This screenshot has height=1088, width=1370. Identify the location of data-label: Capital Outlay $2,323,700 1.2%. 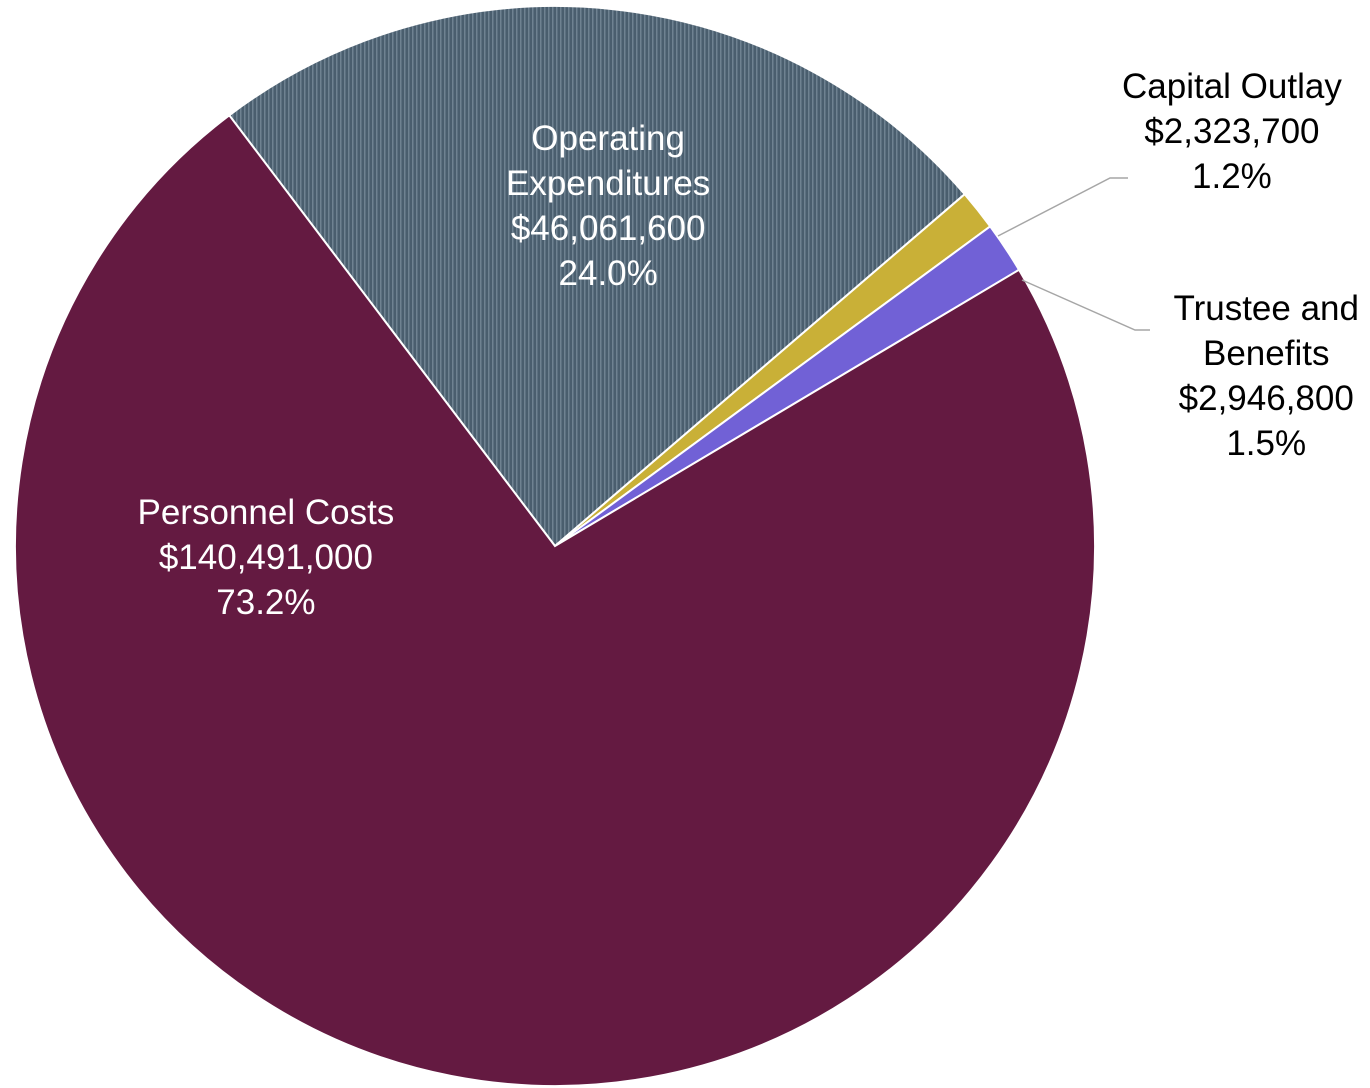
(1232, 131).